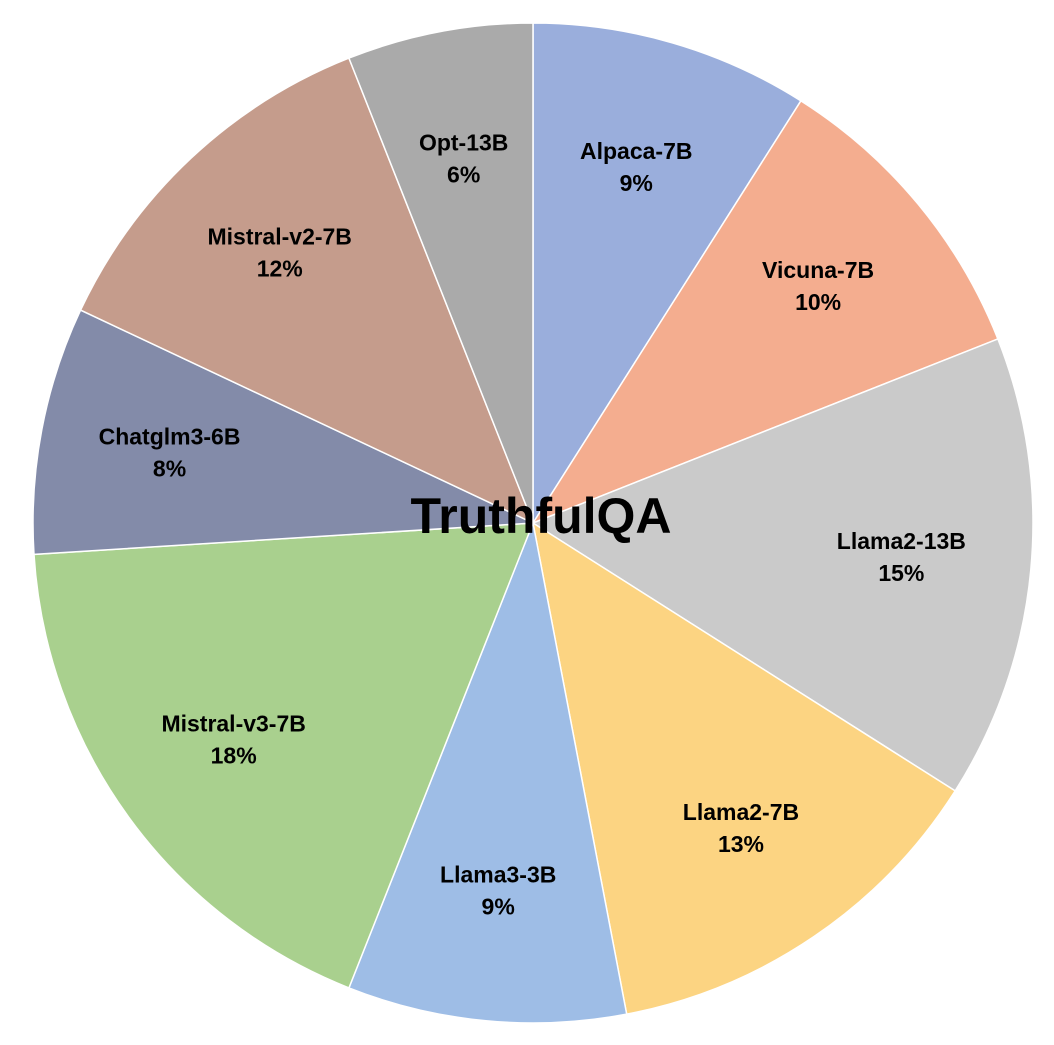  Describe the element at coordinates (540, 516) in the screenshot. I see `chart-title: TruthfulQA` at that location.